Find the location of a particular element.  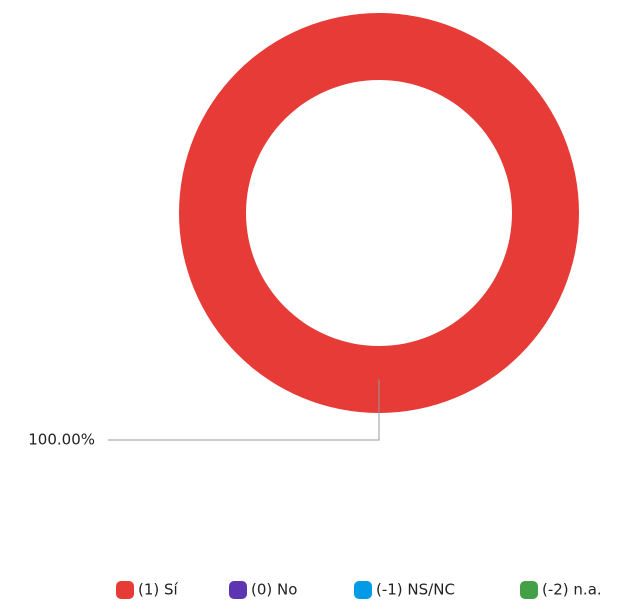

legend-label: (-2) n.a. is located at coordinates (572, 590).